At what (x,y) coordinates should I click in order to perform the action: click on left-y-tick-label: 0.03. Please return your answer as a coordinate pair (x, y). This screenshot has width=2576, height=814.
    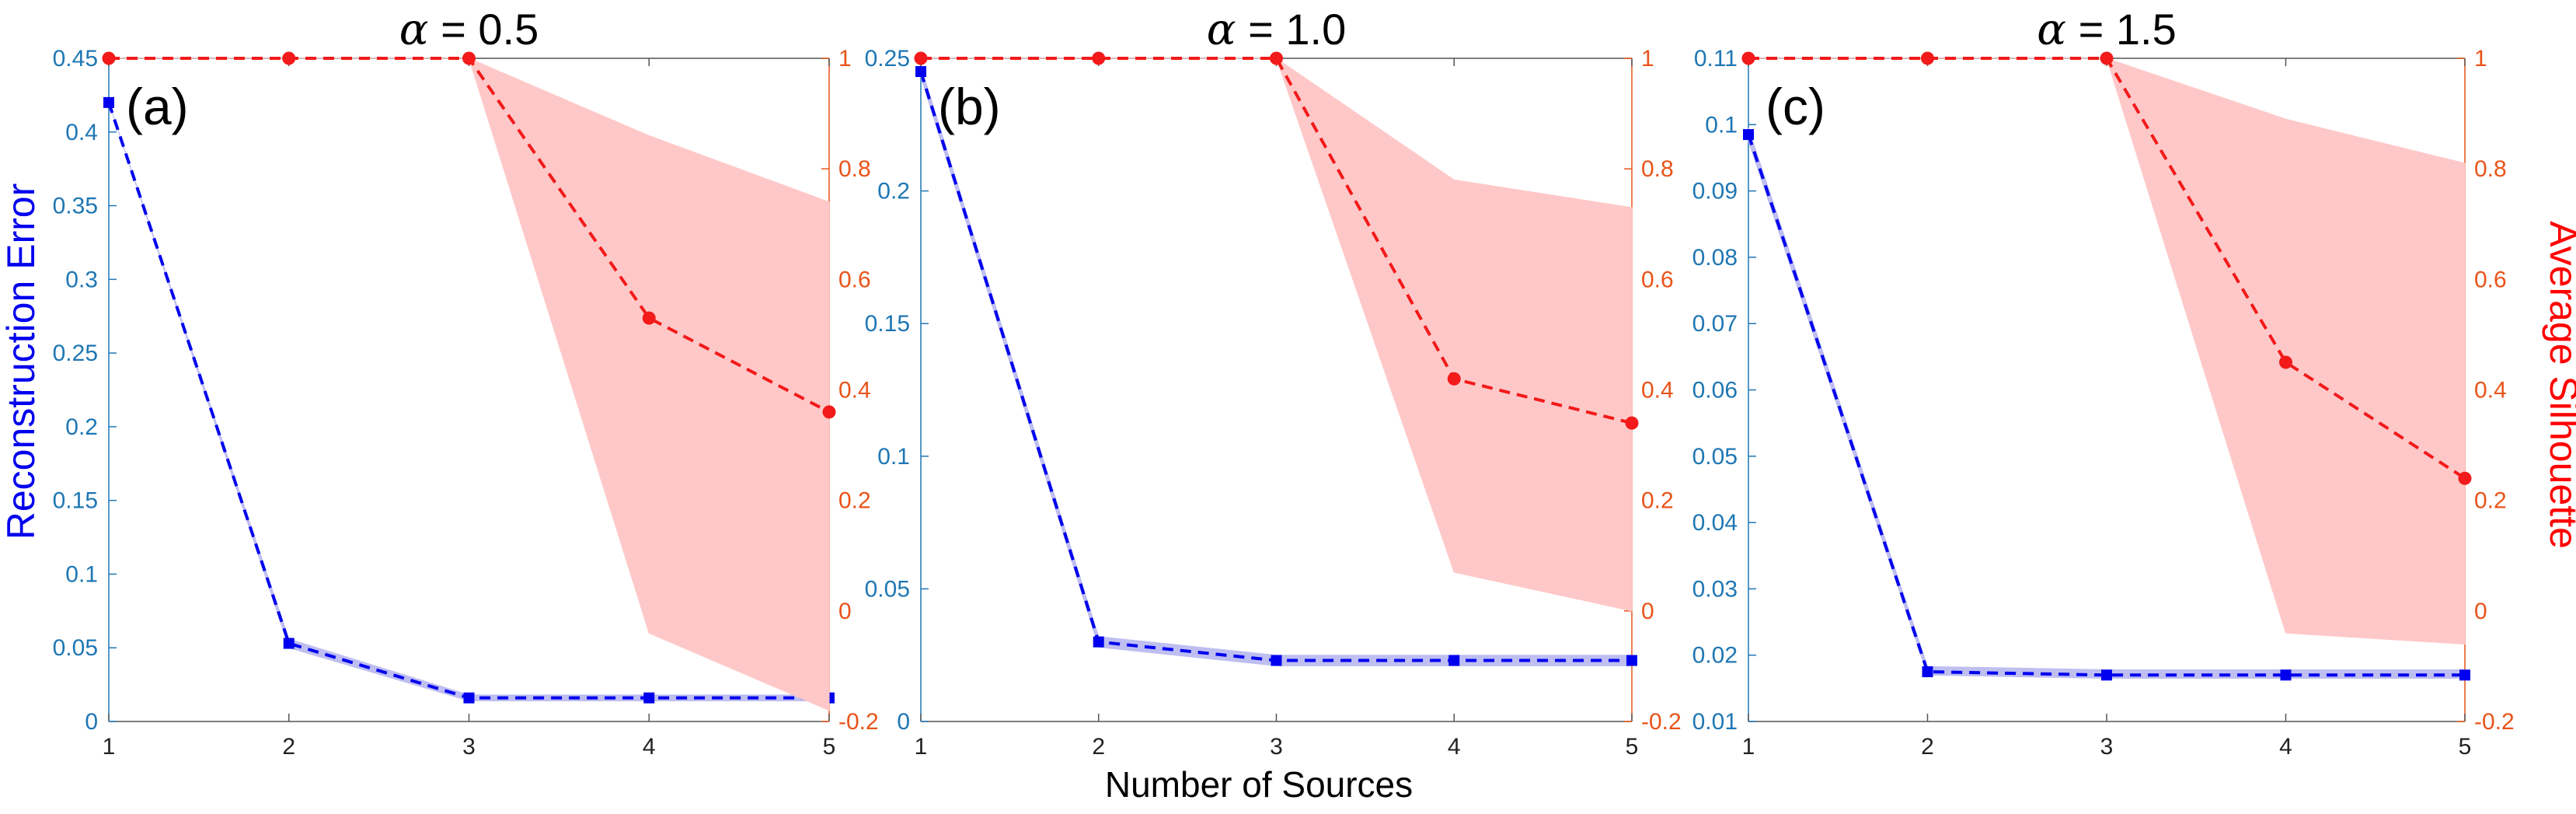
    Looking at the image, I should click on (1715, 589).